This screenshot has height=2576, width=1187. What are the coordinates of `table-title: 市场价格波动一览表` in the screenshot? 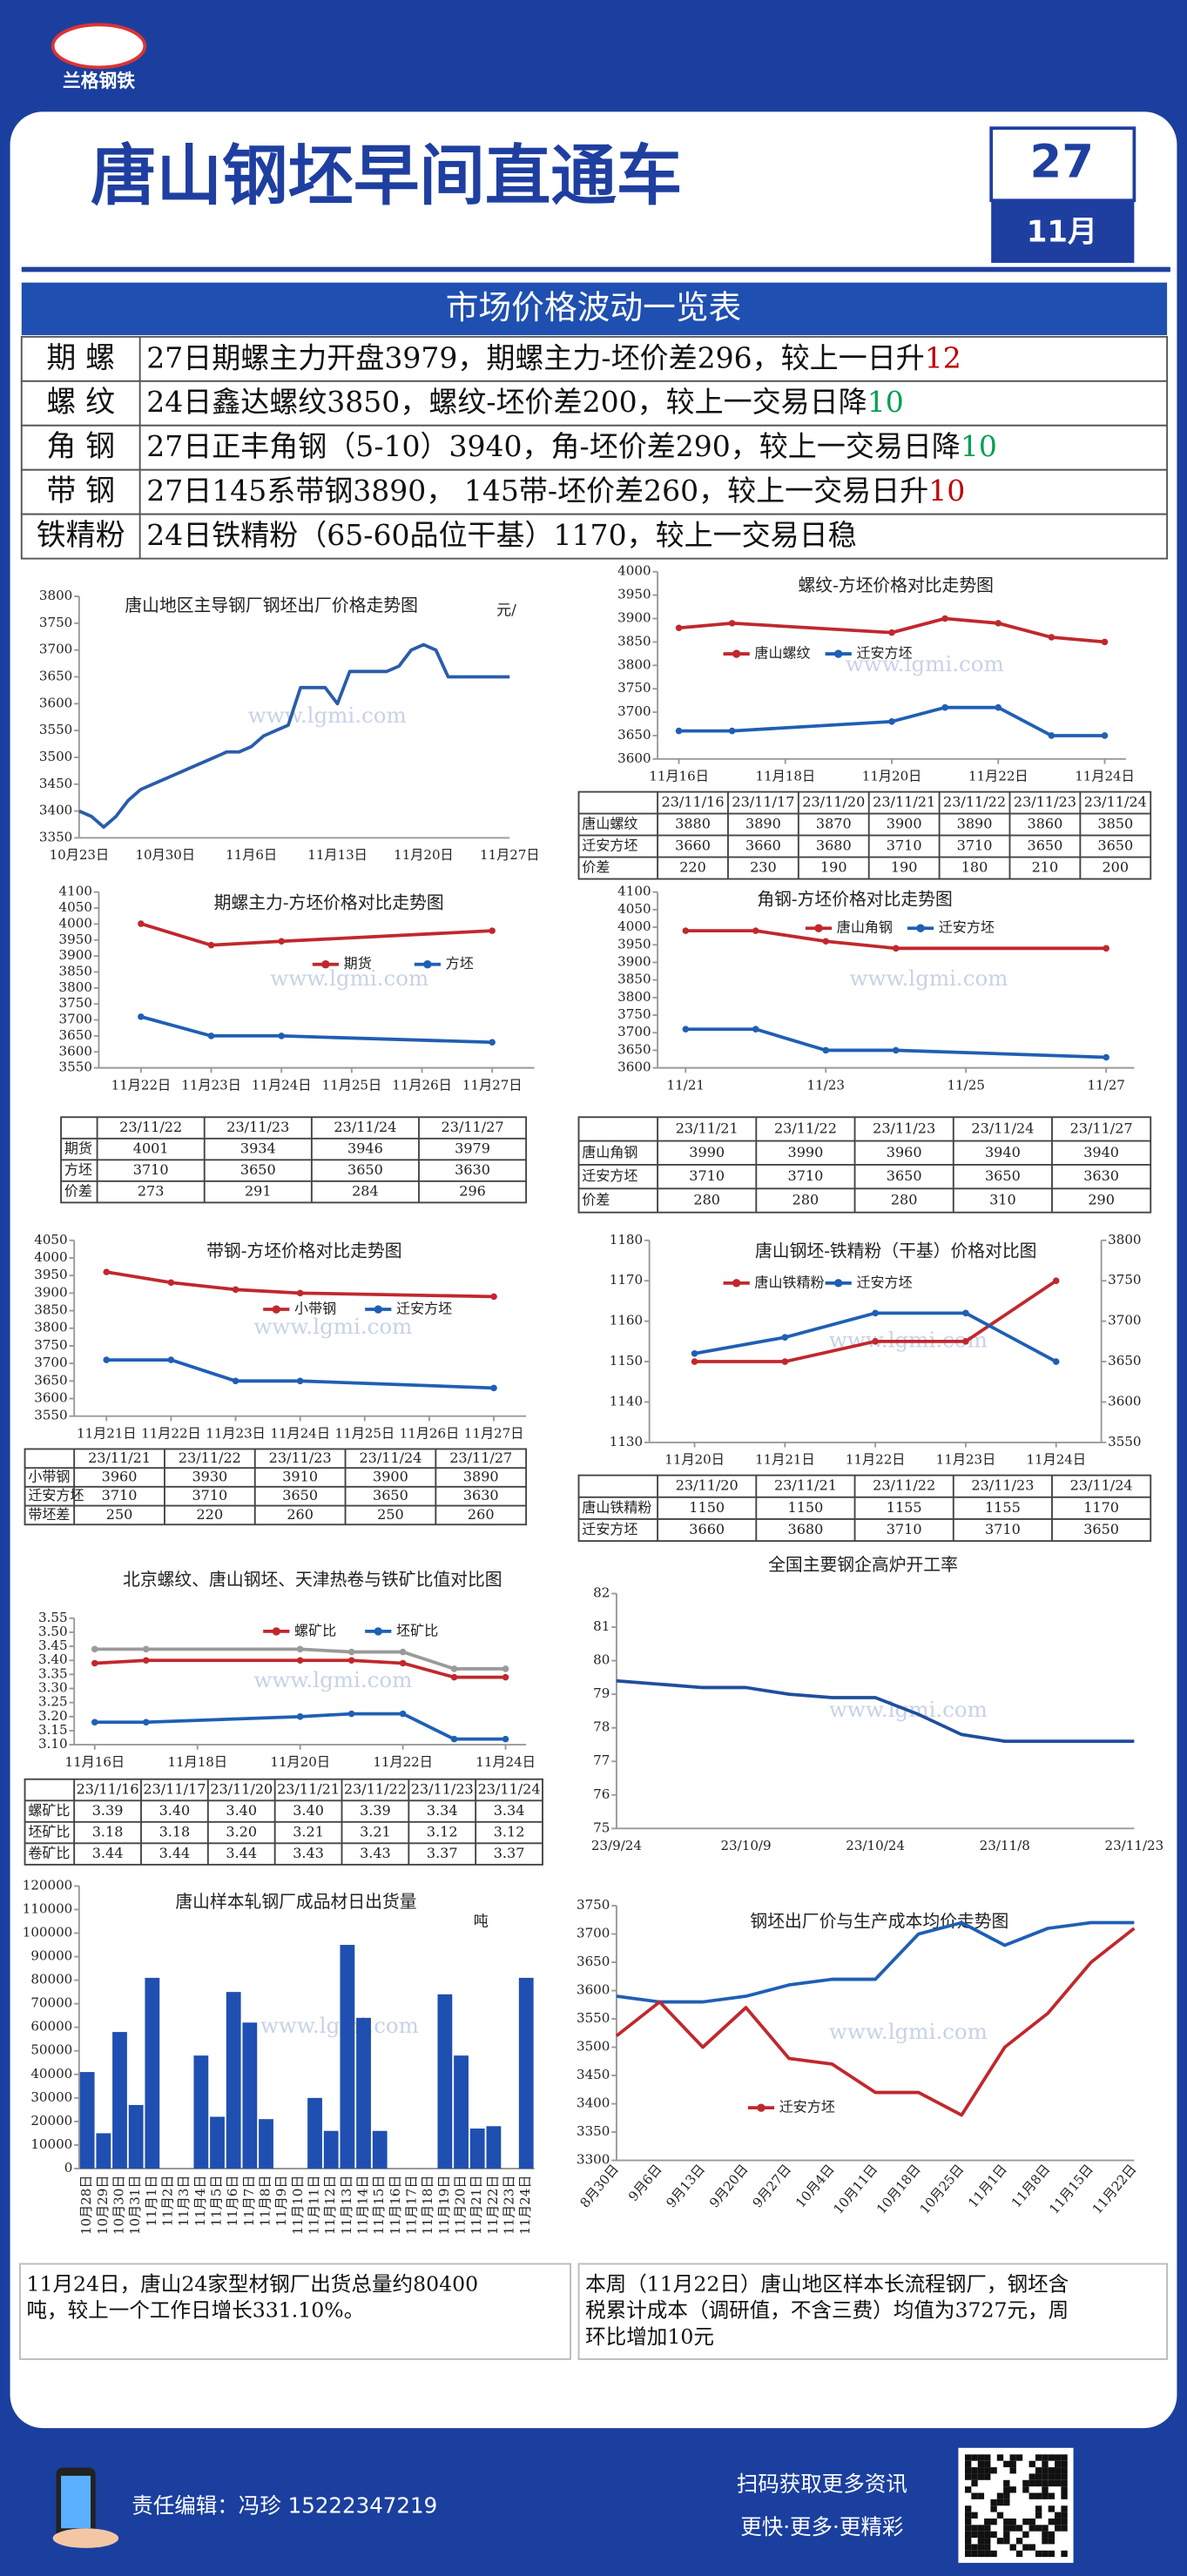 It's located at (594, 307).